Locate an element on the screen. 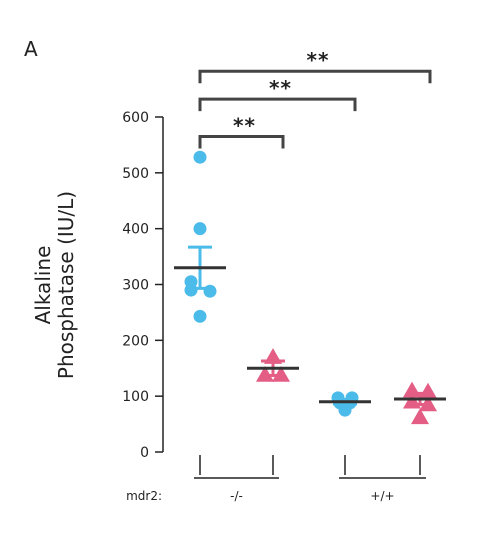  significance-brackets: ** ** ** is located at coordinates (315, 98).